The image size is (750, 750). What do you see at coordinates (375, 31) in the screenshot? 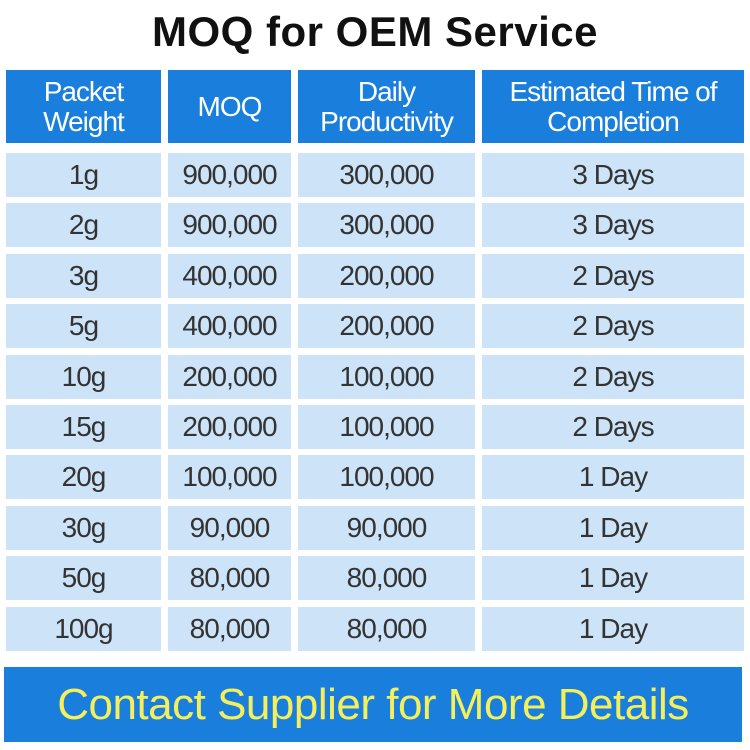
I see `page-title: MOQ for OEM Service` at bounding box center [375, 31].